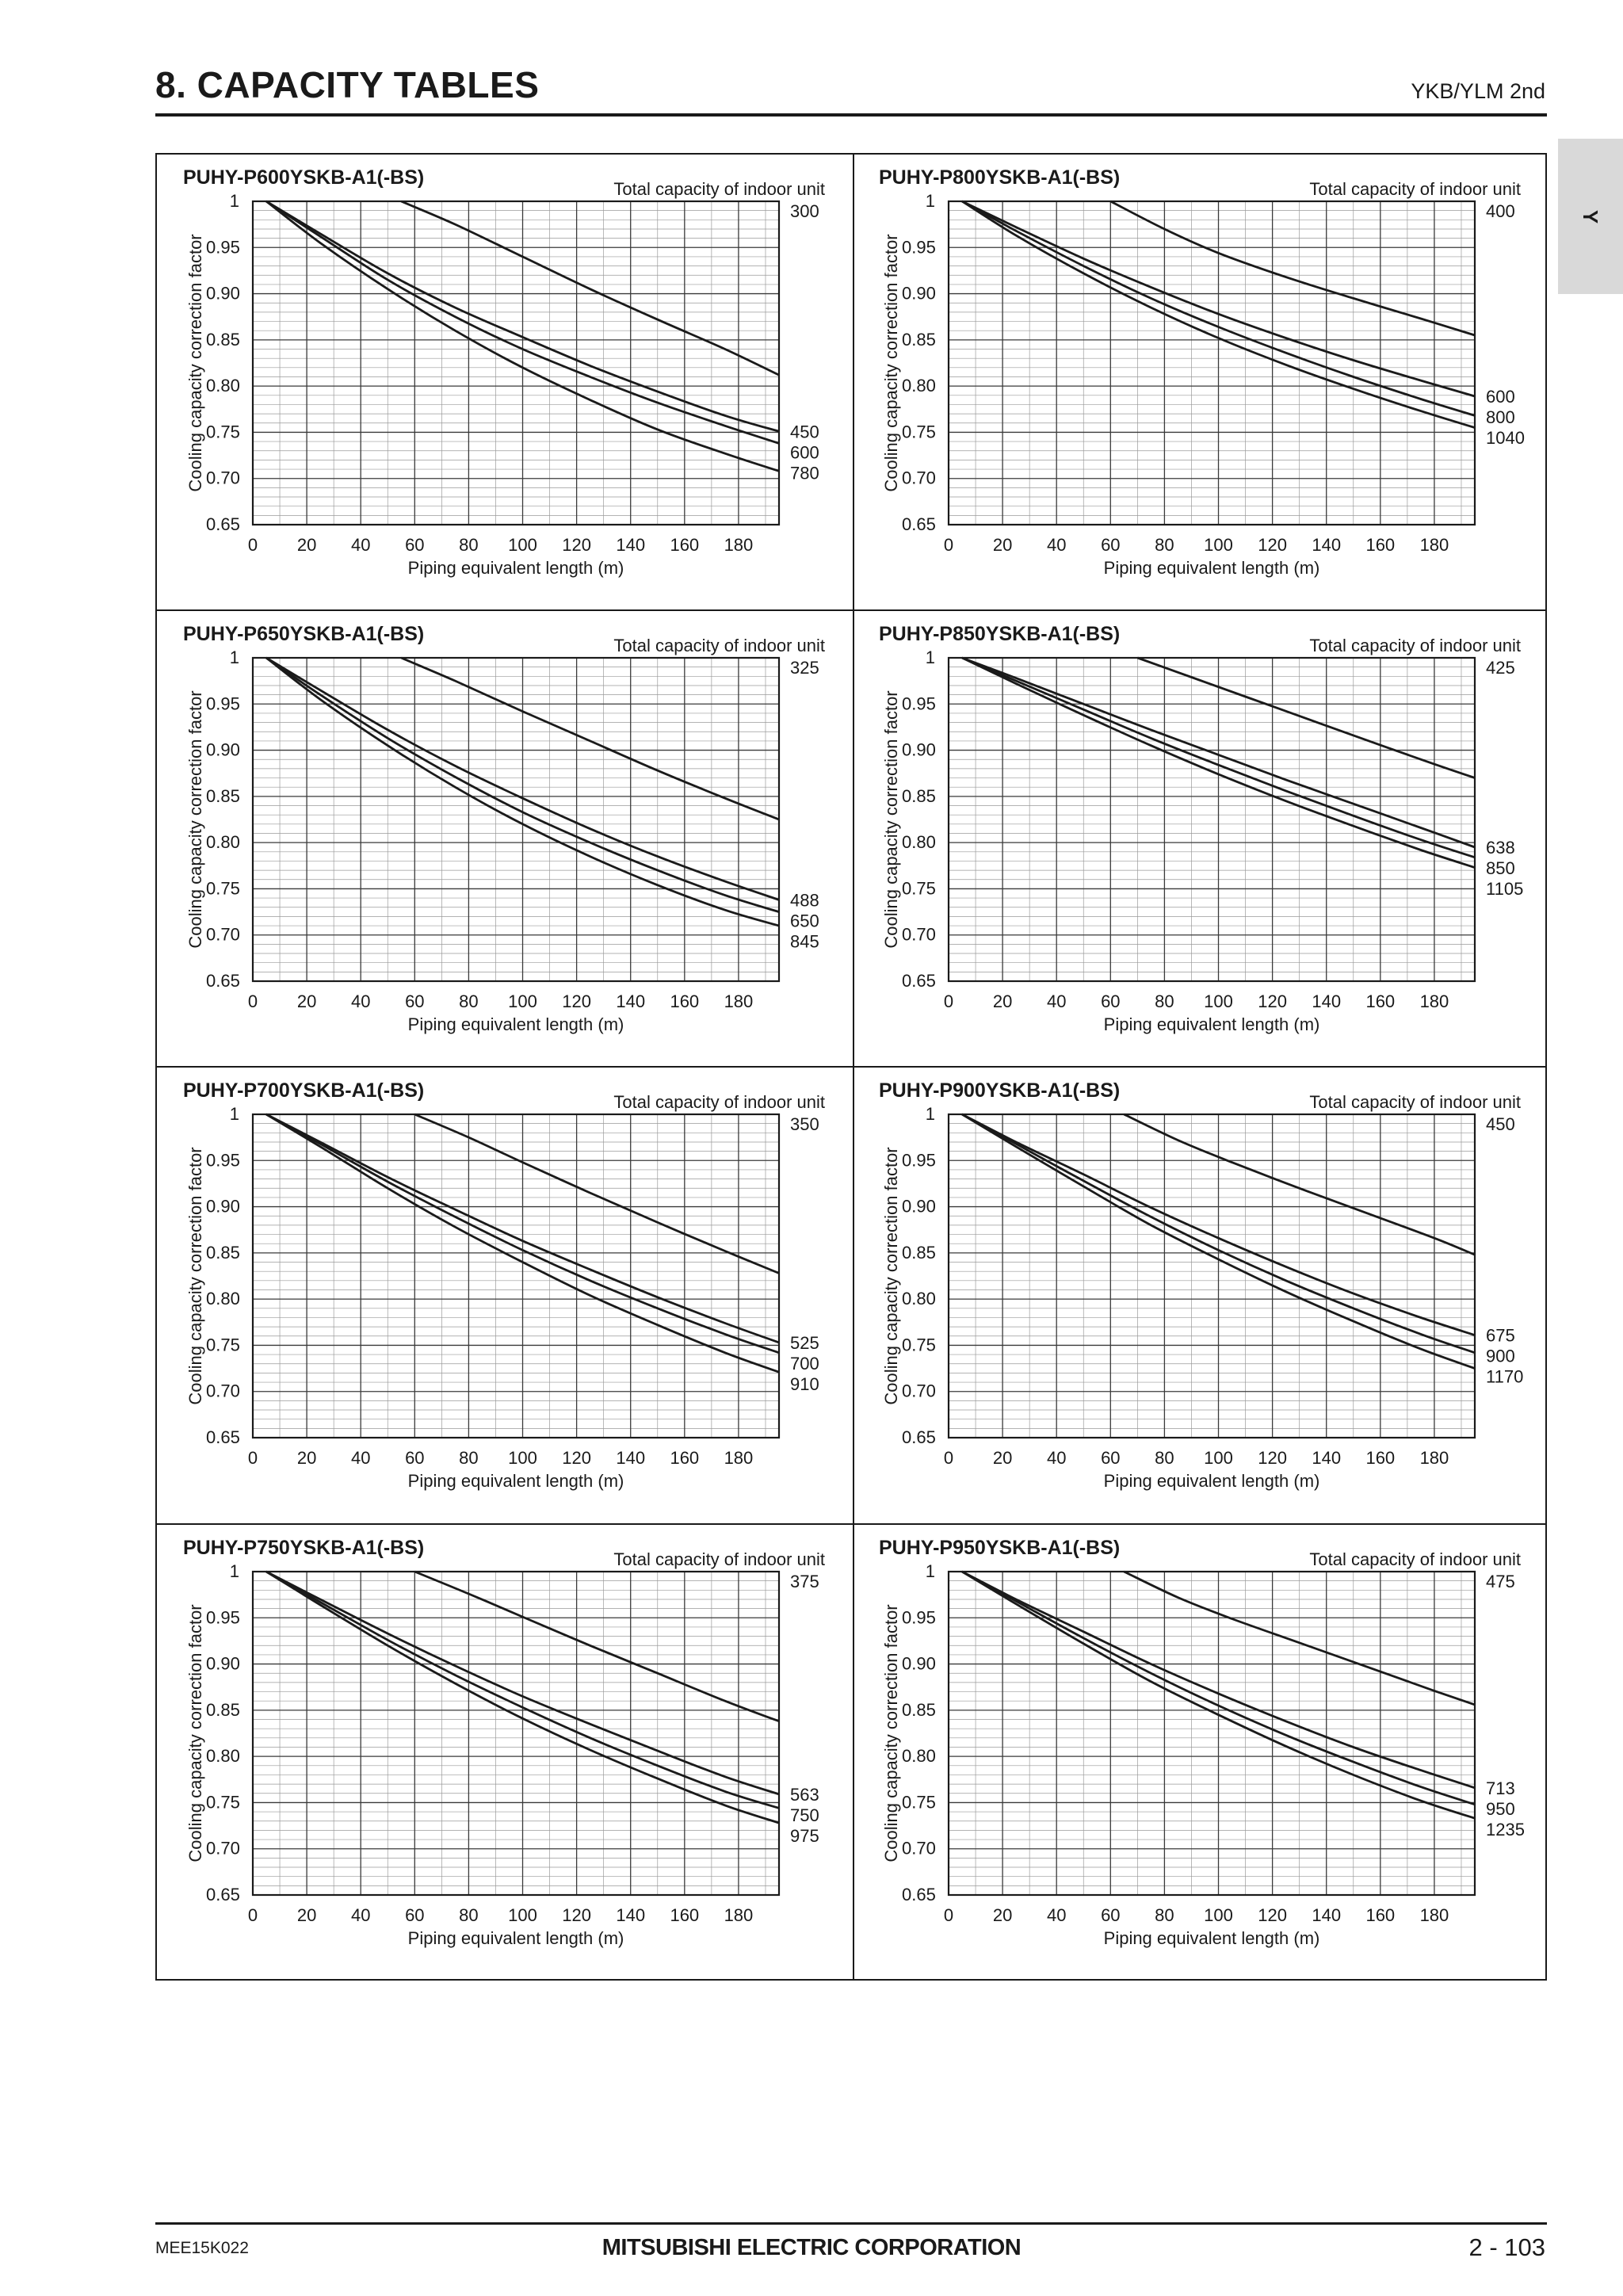 This screenshot has height=2296, width=1623. What do you see at coordinates (804, 211) in the screenshot?
I see `series-label: 300` at bounding box center [804, 211].